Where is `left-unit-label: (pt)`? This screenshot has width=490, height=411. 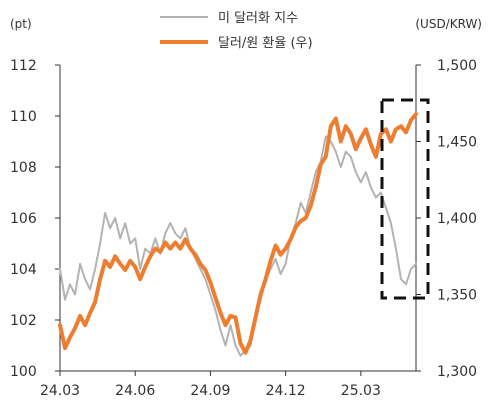
left-unit-label: (pt) is located at coordinates (21, 24).